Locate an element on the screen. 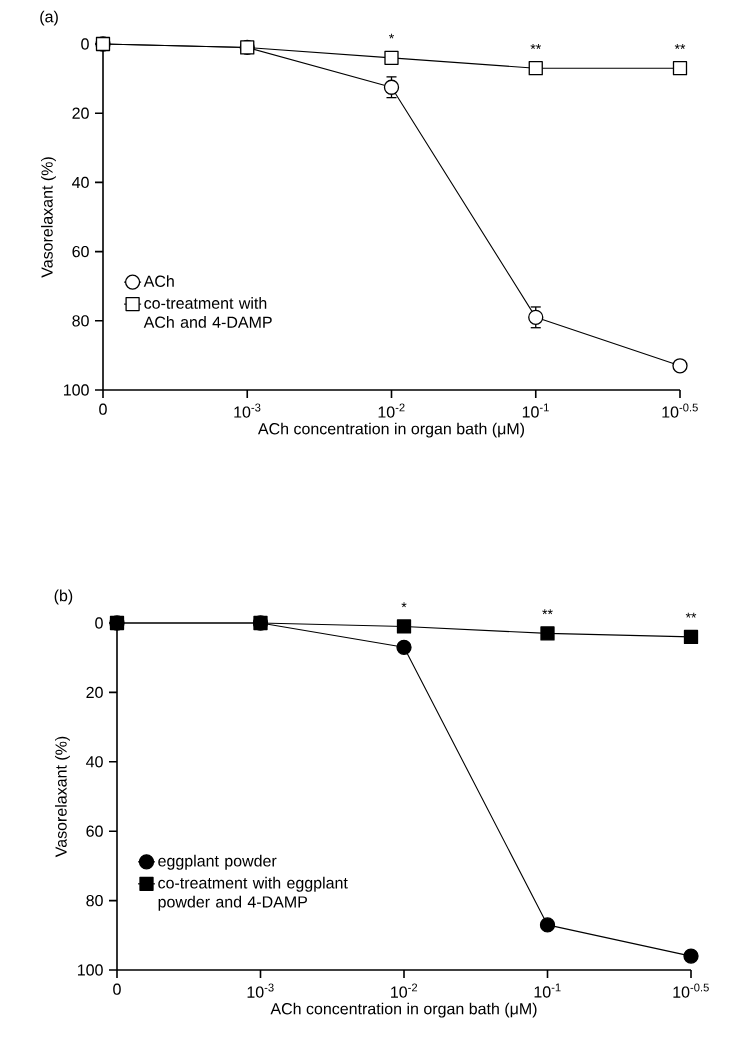 This screenshot has height=1039, width=729. chart-title: (a) is located at coordinates (49, 18).